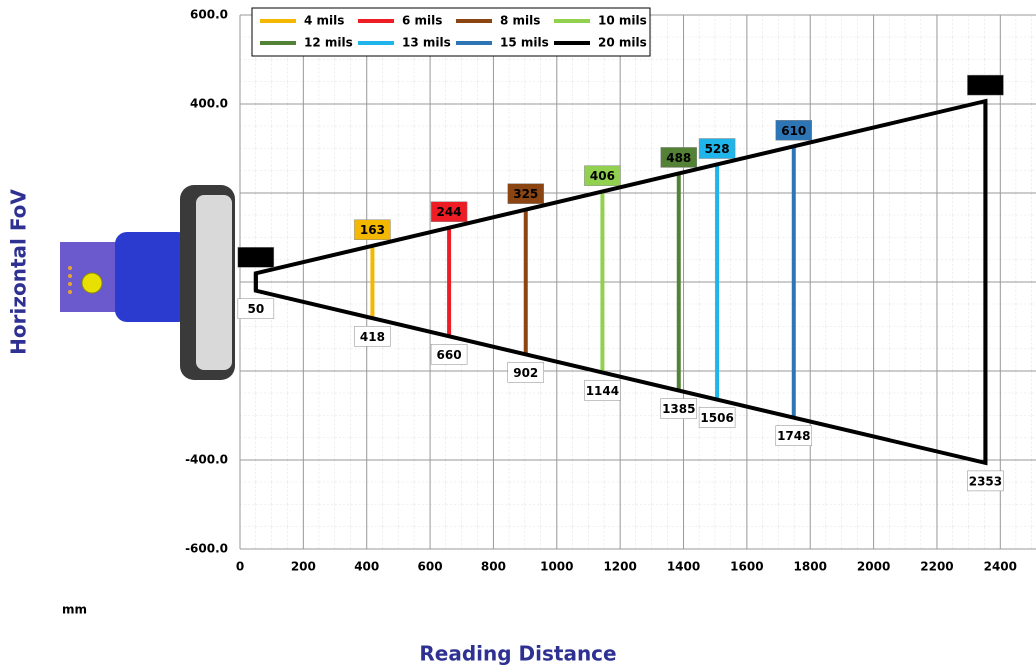 The image size is (1036, 672). Describe the element at coordinates (873, 567) in the screenshot. I see `x-tick-label: 2000` at that location.